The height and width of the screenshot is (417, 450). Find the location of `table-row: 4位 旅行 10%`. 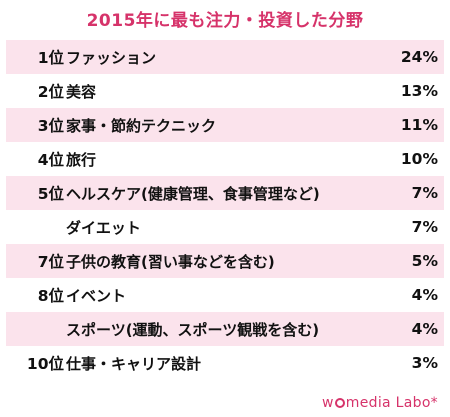

table-row: 4位 旅行 10% is located at coordinates (225, 159).